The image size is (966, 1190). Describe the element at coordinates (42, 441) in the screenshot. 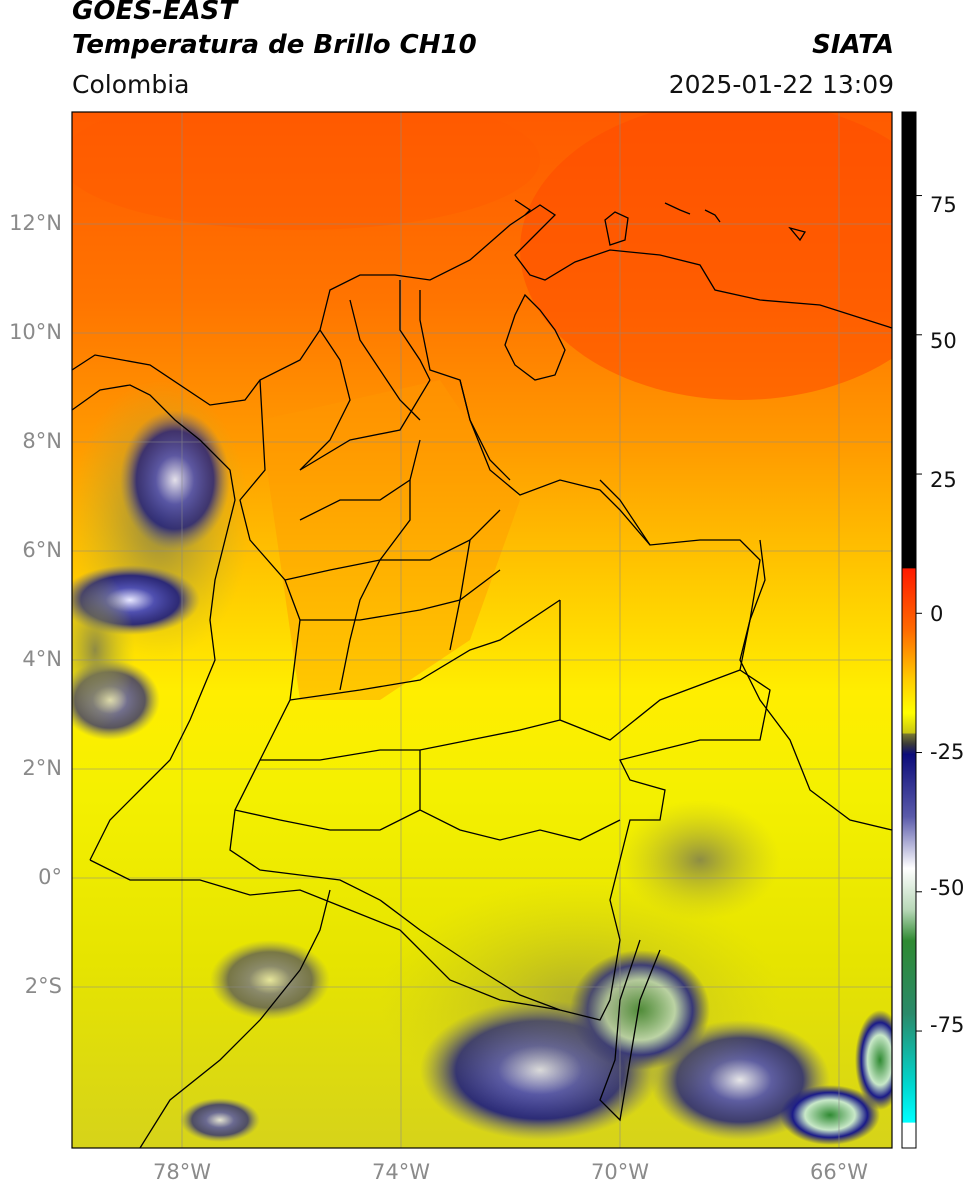

I see `lat-label-8n: 8°N` at that location.